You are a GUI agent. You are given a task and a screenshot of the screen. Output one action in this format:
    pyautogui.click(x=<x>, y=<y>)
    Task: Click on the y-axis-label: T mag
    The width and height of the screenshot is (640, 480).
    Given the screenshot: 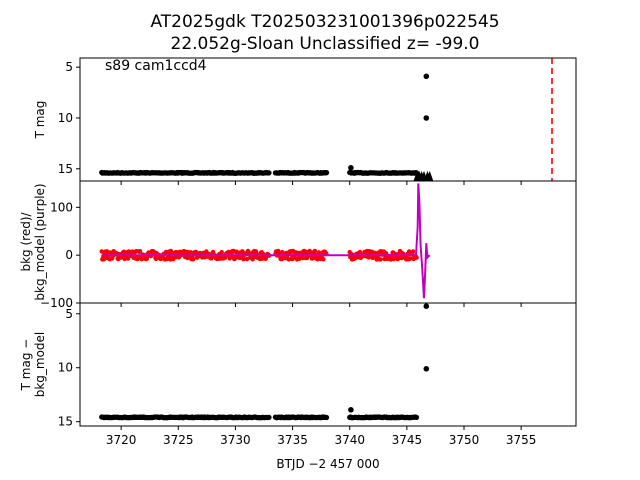 What is the action you would take?
    pyautogui.click(x=40, y=120)
    